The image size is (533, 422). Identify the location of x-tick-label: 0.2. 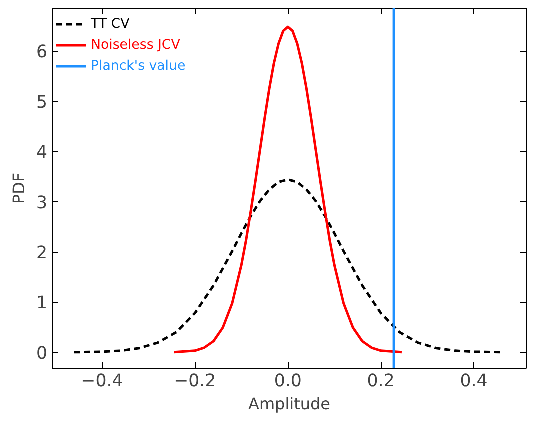
(381, 382).